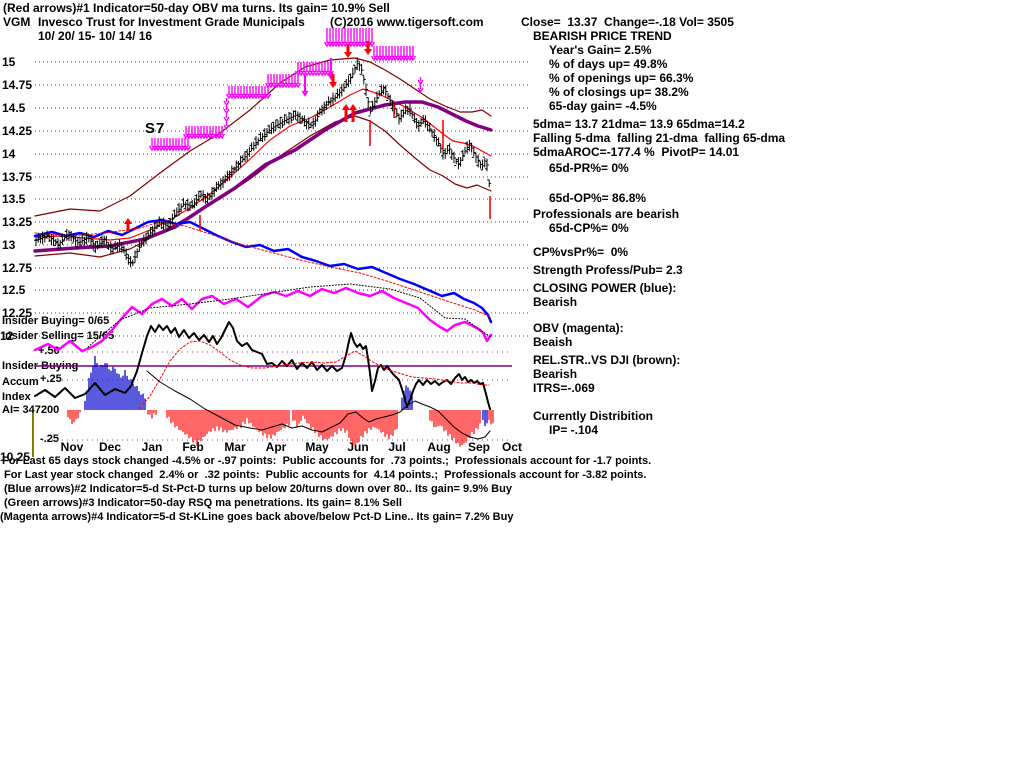 The image size is (1024, 768). What do you see at coordinates (193, 447) in the screenshot?
I see `month-label: Feb` at bounding box center [193, 447].